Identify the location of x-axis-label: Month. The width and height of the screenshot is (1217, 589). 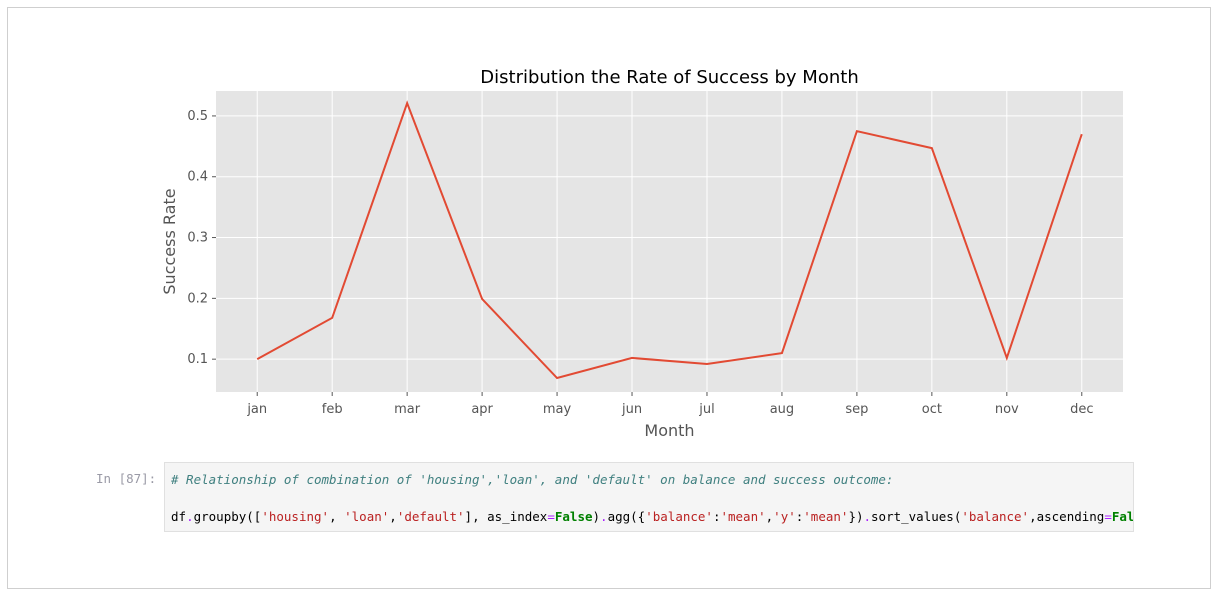
(669, 430).